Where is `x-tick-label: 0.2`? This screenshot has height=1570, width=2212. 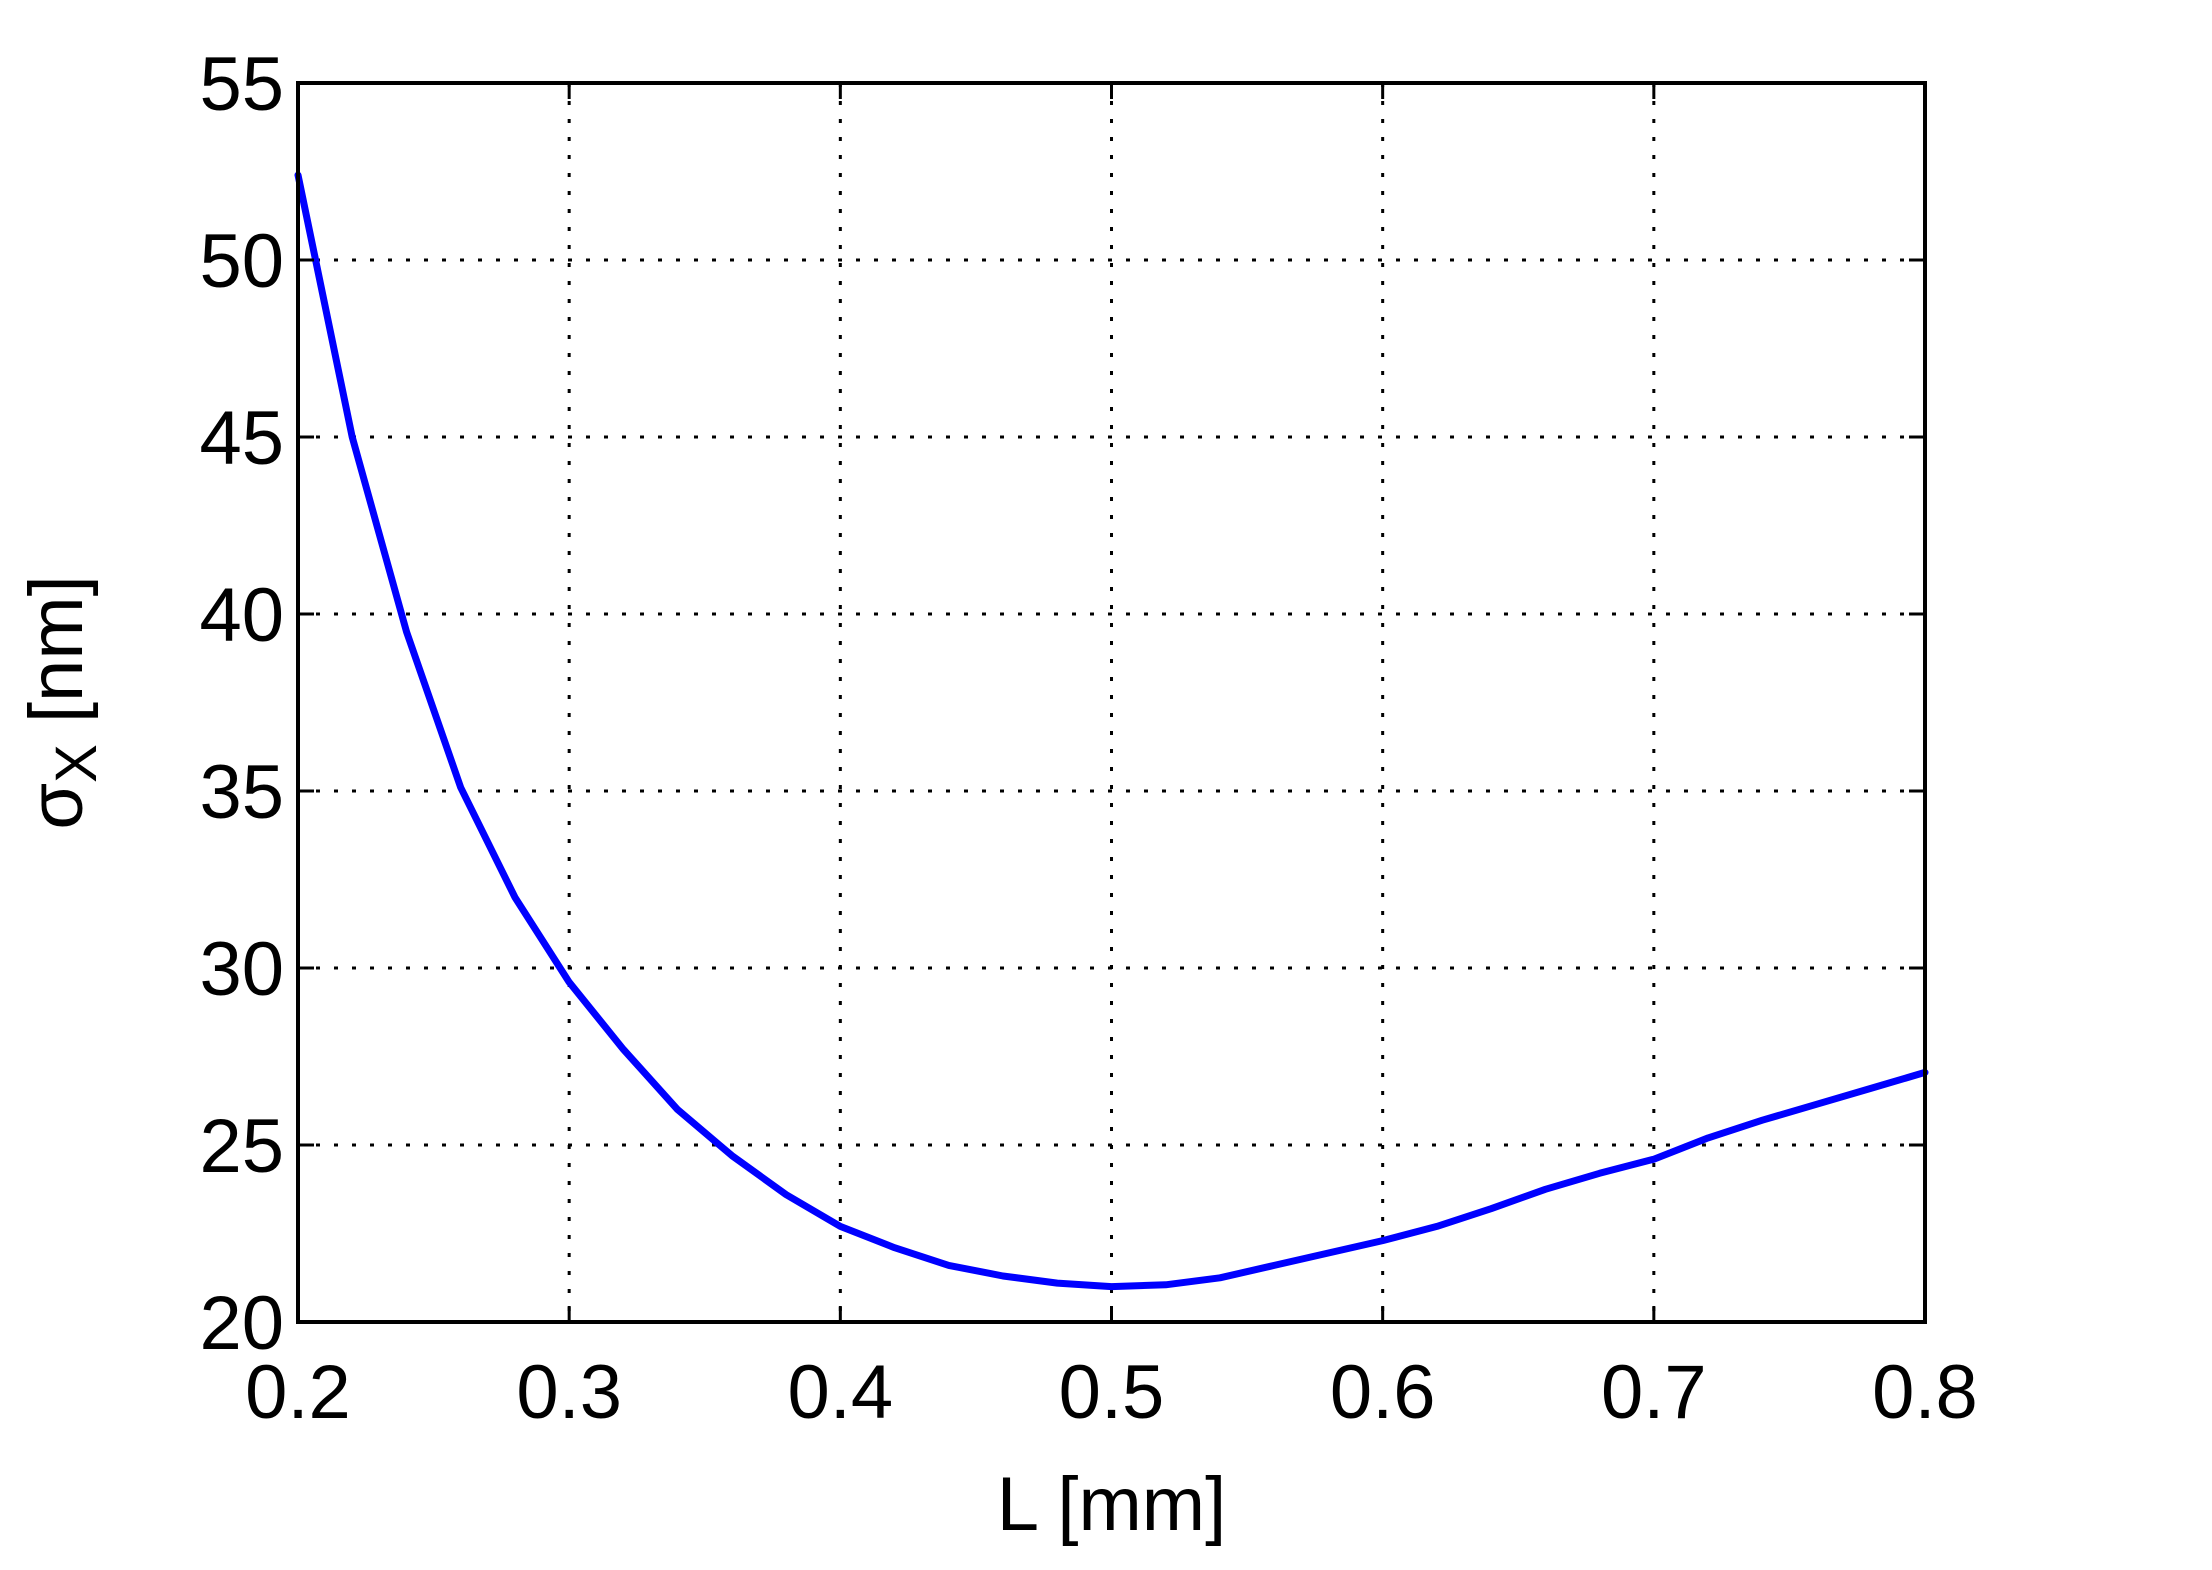
x-tick-label: 0.2 is located at coordinates (298, 1392).